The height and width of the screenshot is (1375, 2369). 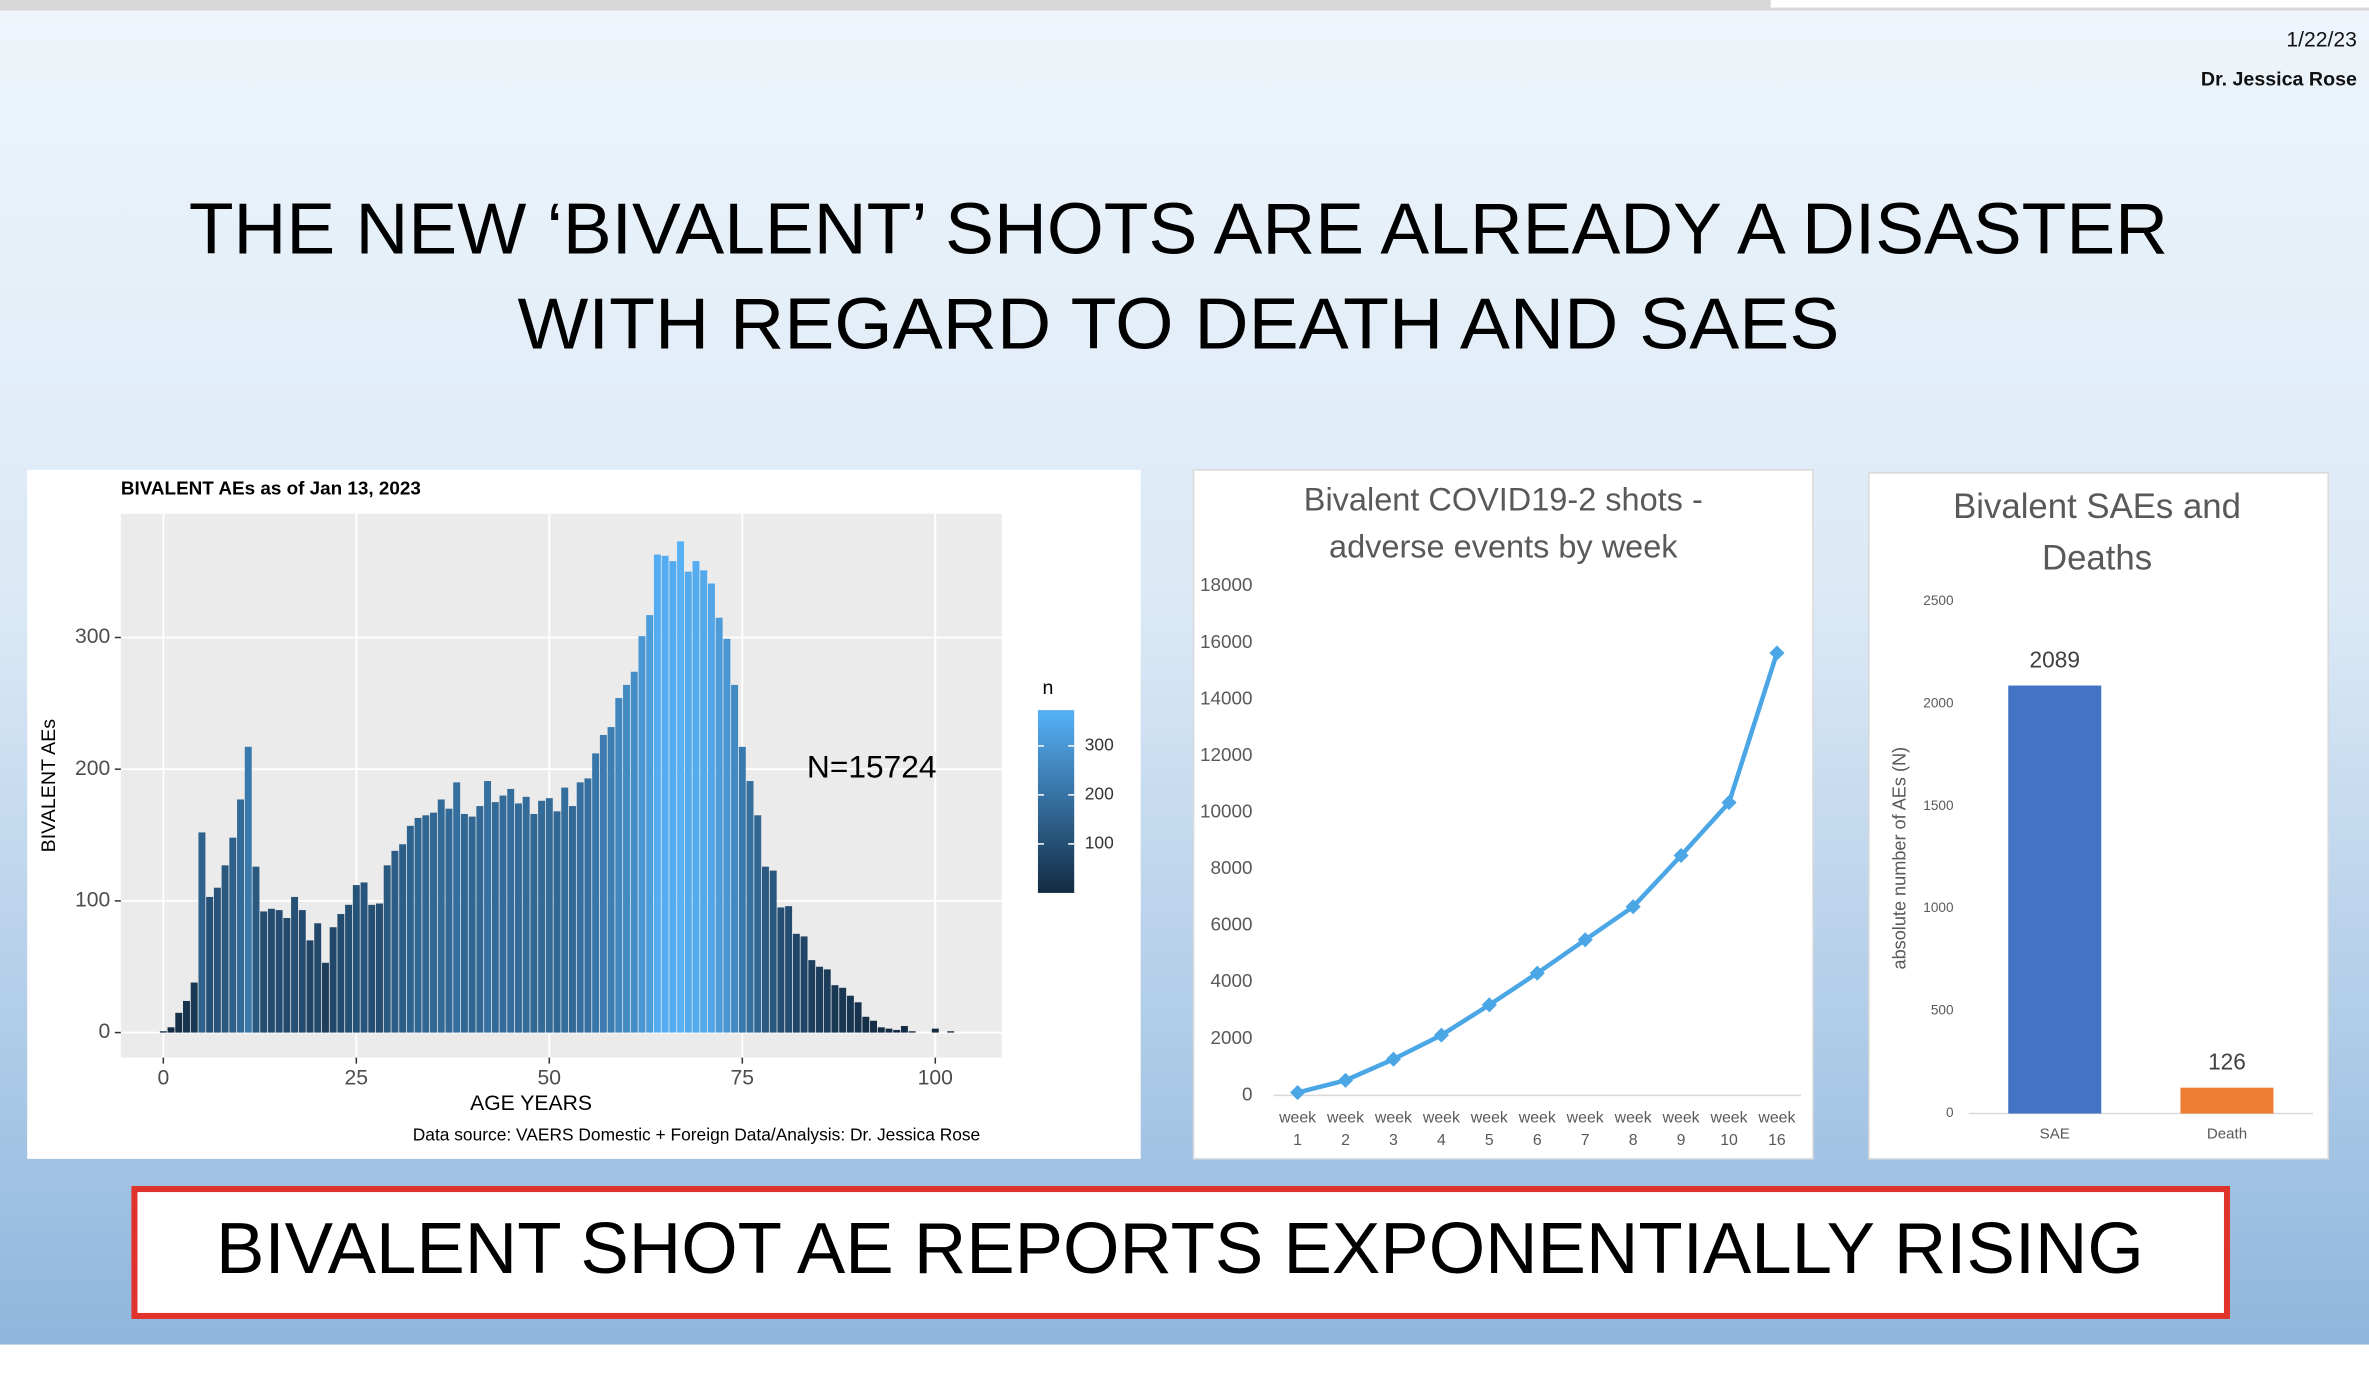 I want to click on x-tick-label-box: week 7, so click(x=1585, y=1129).